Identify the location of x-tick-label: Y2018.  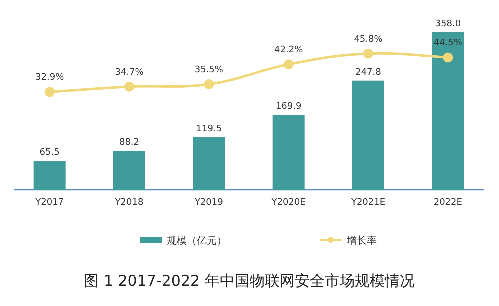
(129, 203).